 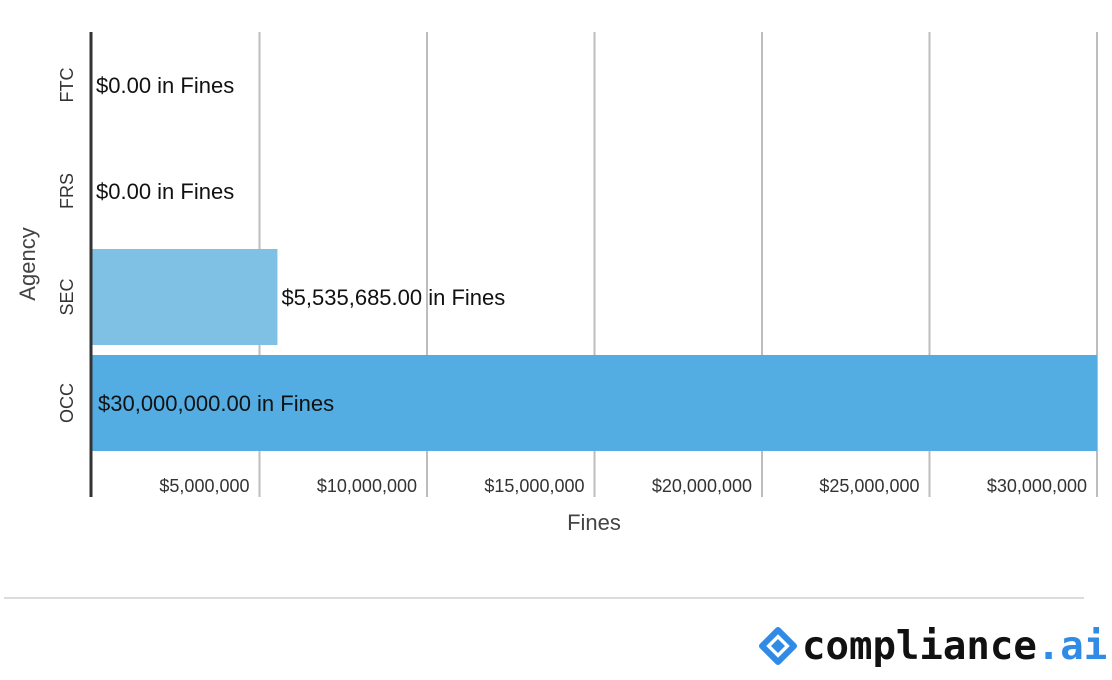 What do you see at coordinates (216, 403) in the screenshot?
I see `data-label-occ: $30,000,000.00 in Fines` at bounding box center [216, 403].